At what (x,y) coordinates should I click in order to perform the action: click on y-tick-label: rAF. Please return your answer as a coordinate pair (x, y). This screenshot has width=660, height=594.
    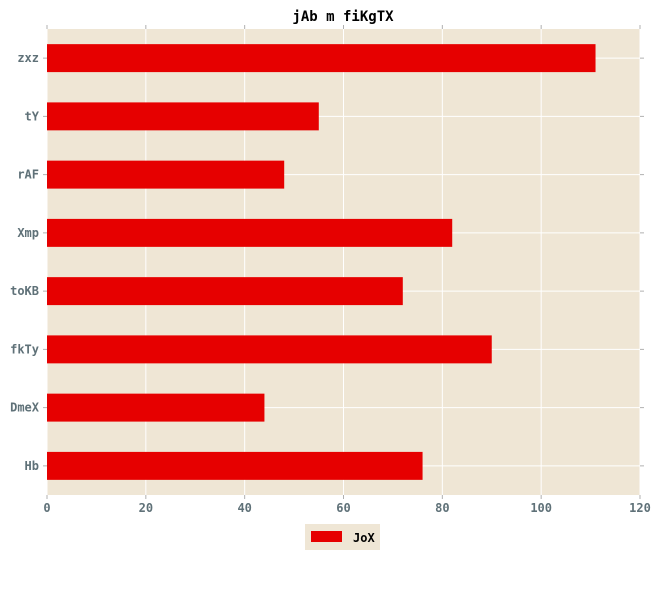
    Looking at the image, I should click on (28, 175).